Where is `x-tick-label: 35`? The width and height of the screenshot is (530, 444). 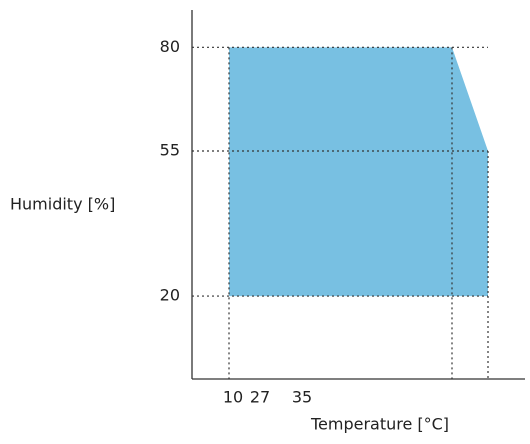 x-tick-label: 35 is located at coordinates (302, 397).